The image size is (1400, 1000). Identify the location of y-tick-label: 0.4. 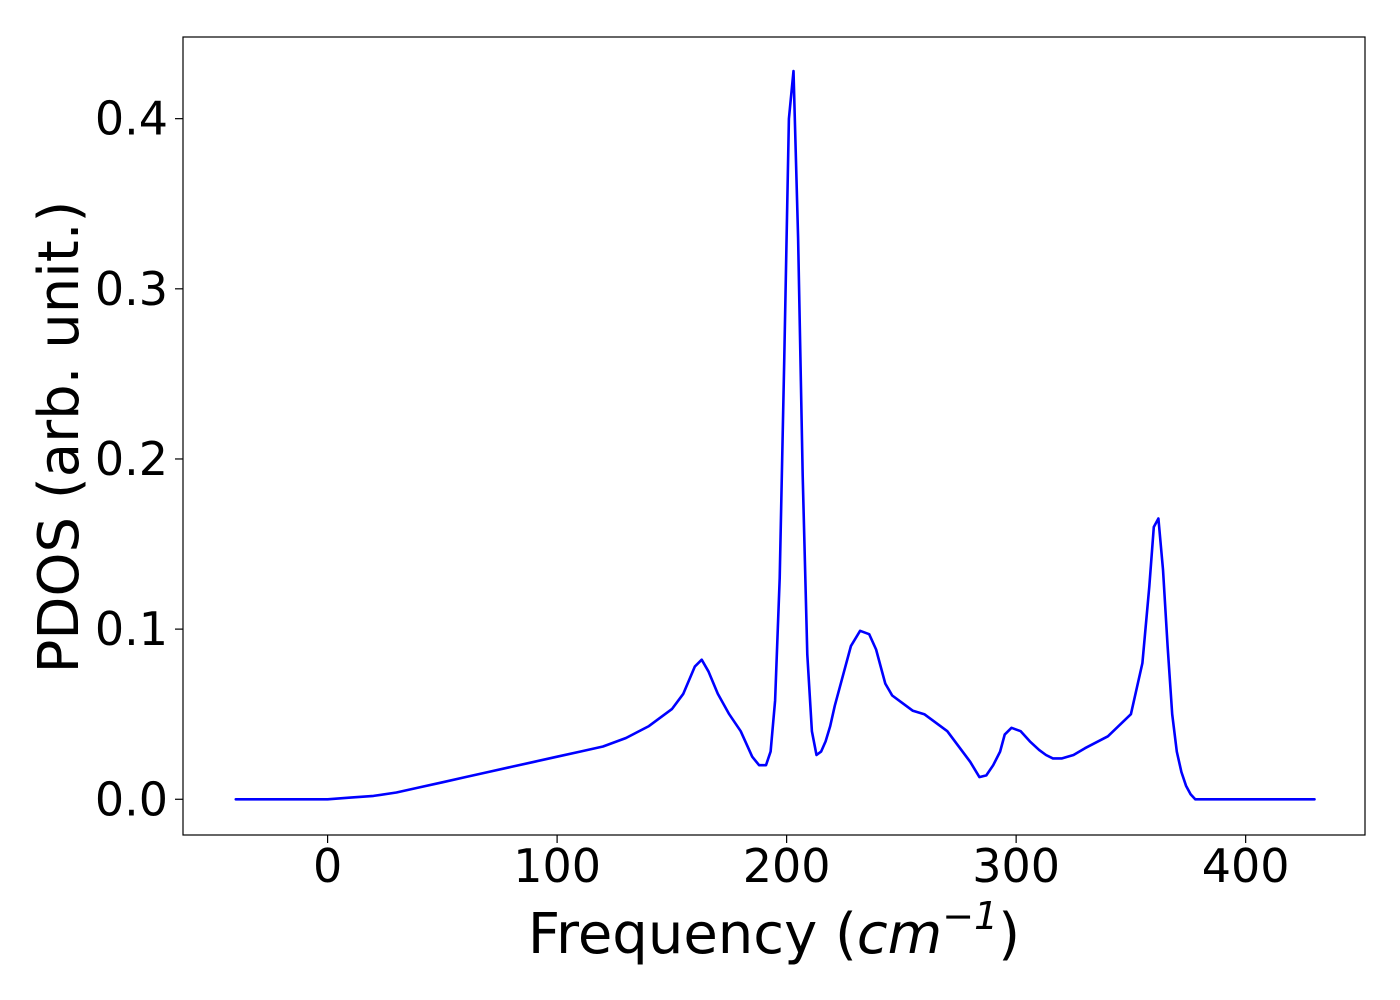
(131, 119).